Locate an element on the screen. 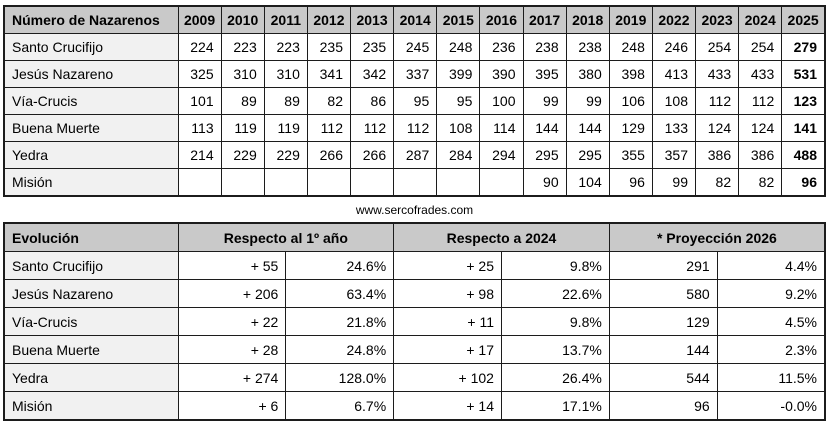 The height and width of the screenshot is (429, 829). value-cell: 254 is located at coordinates (717, 47).